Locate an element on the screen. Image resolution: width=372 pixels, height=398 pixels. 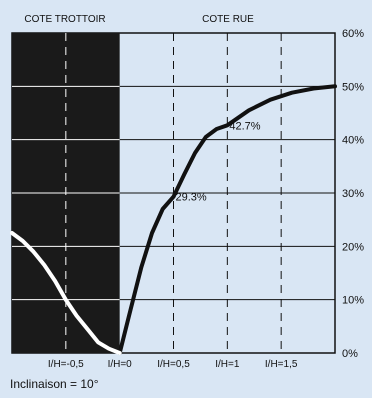
y-tick-label: 40% is located at coordinates (353, 141).